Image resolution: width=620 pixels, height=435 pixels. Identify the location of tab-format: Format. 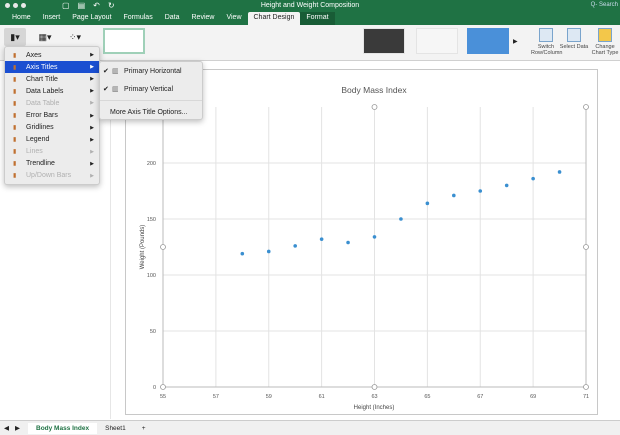
(317, 18).